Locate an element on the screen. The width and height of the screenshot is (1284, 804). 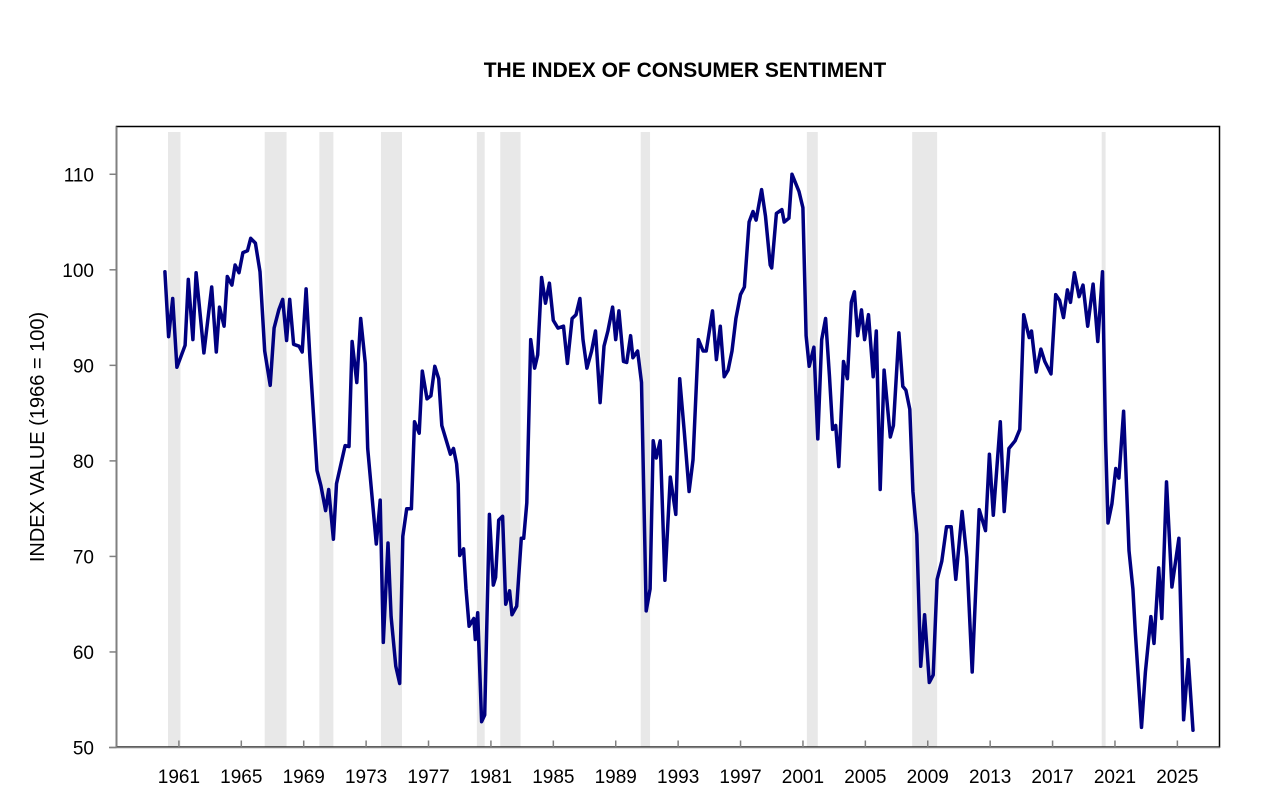
y-tick-label: 50 is located at coordinates (83, 749).